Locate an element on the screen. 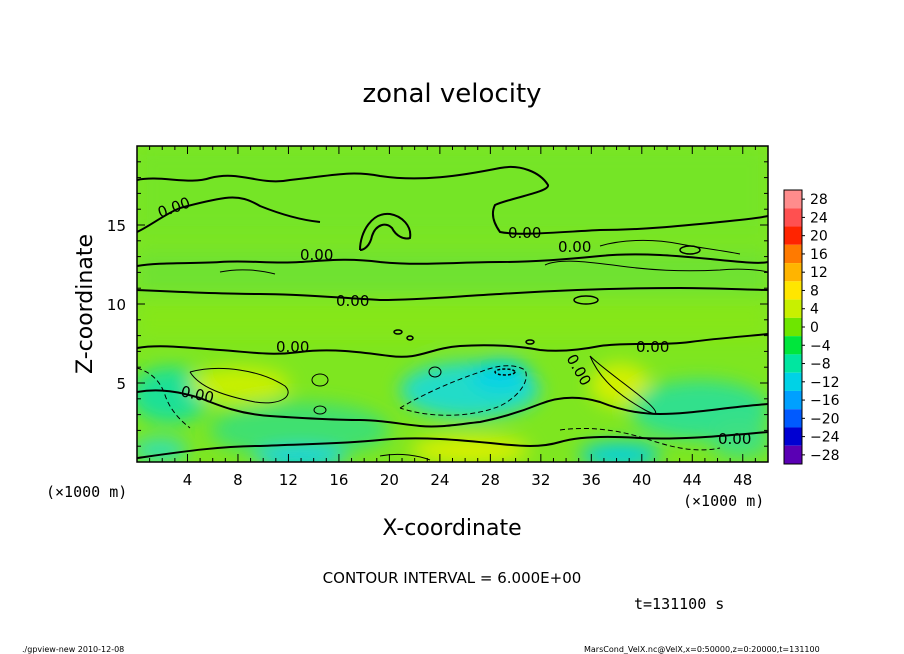 The width and height of the screenshot is (904, 654). colorbar: 28 24 20 16 12 8 4 0 −4 −8 −12 −16 −20 −24 −28 is located at coordinates (811, 327).